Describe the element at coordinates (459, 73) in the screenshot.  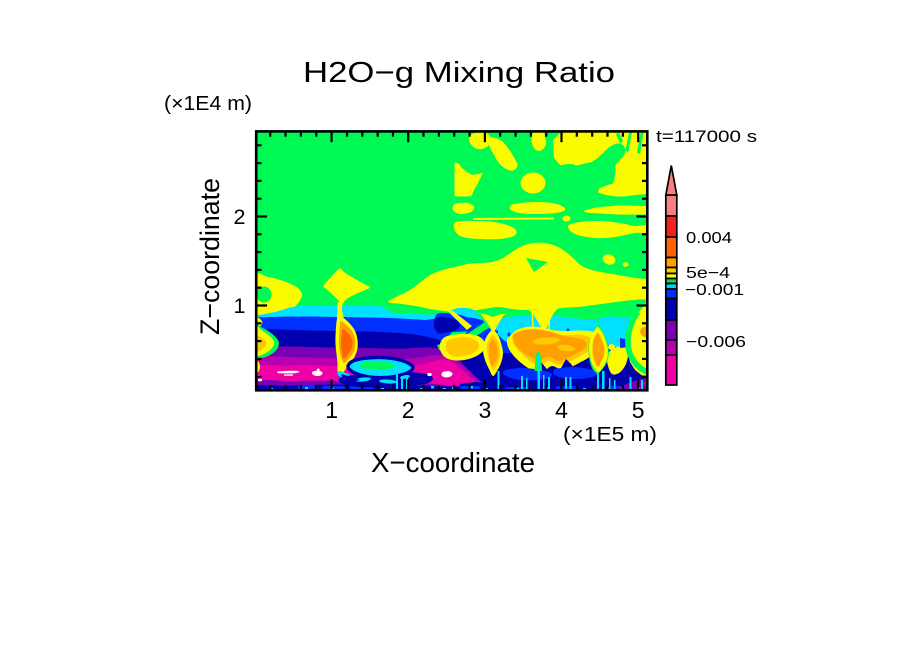
I see `svg-text: H2O−g Mixing Ratio` at that location.